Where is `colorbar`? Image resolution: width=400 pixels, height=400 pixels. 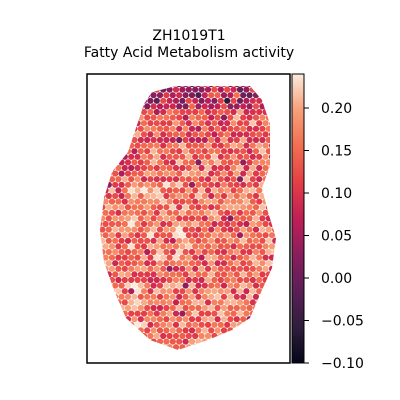 colorbar is located at coordinates (298, 218).